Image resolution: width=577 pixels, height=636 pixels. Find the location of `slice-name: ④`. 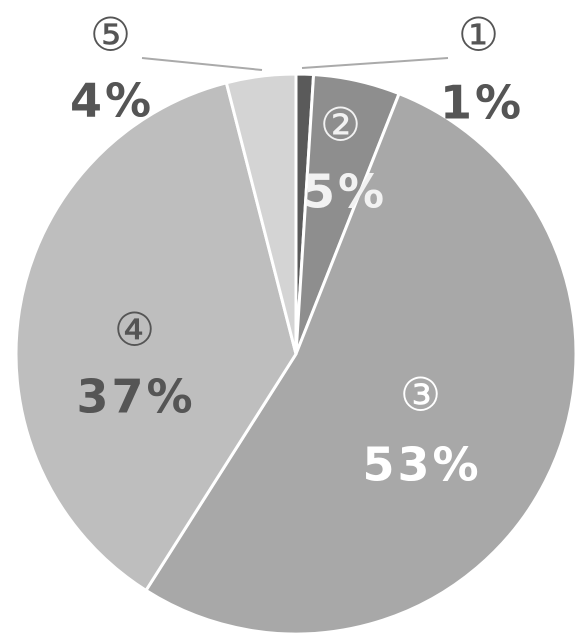

slice-name: ④ is located at coordinates (136, 330).